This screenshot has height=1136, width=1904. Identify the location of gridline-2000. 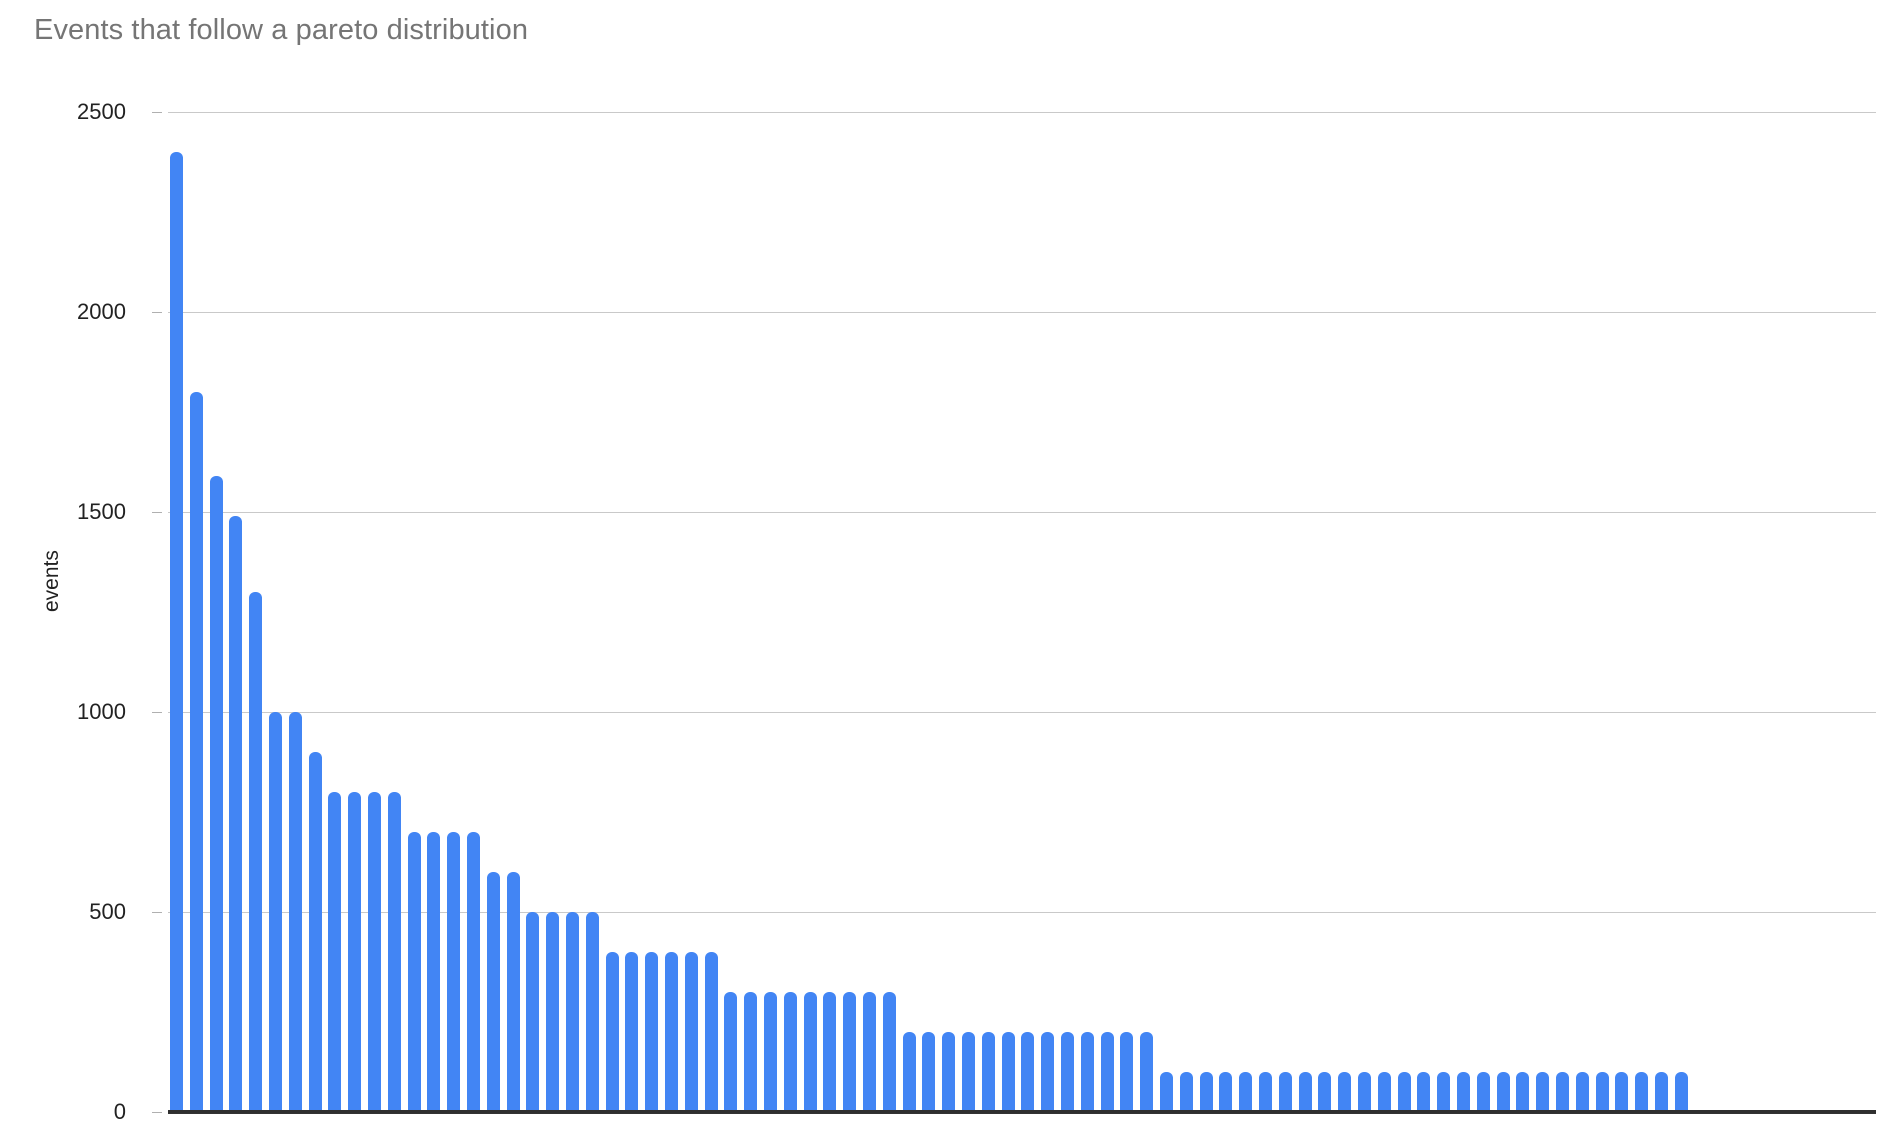
(1022, 312).